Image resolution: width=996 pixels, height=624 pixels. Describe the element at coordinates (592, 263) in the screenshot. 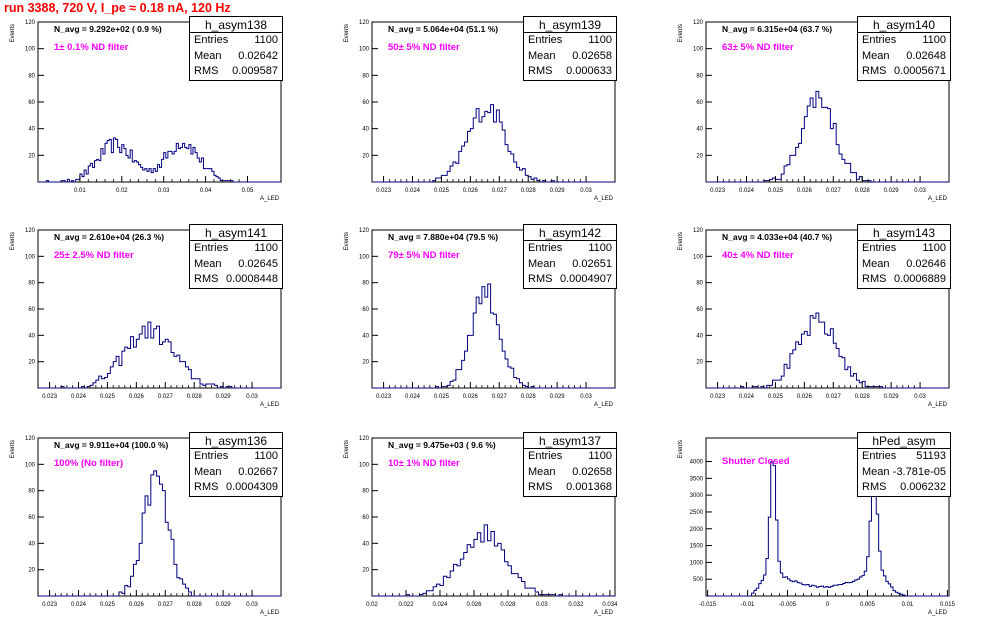

I see `stats-mean-value: 0.02651` at that location.